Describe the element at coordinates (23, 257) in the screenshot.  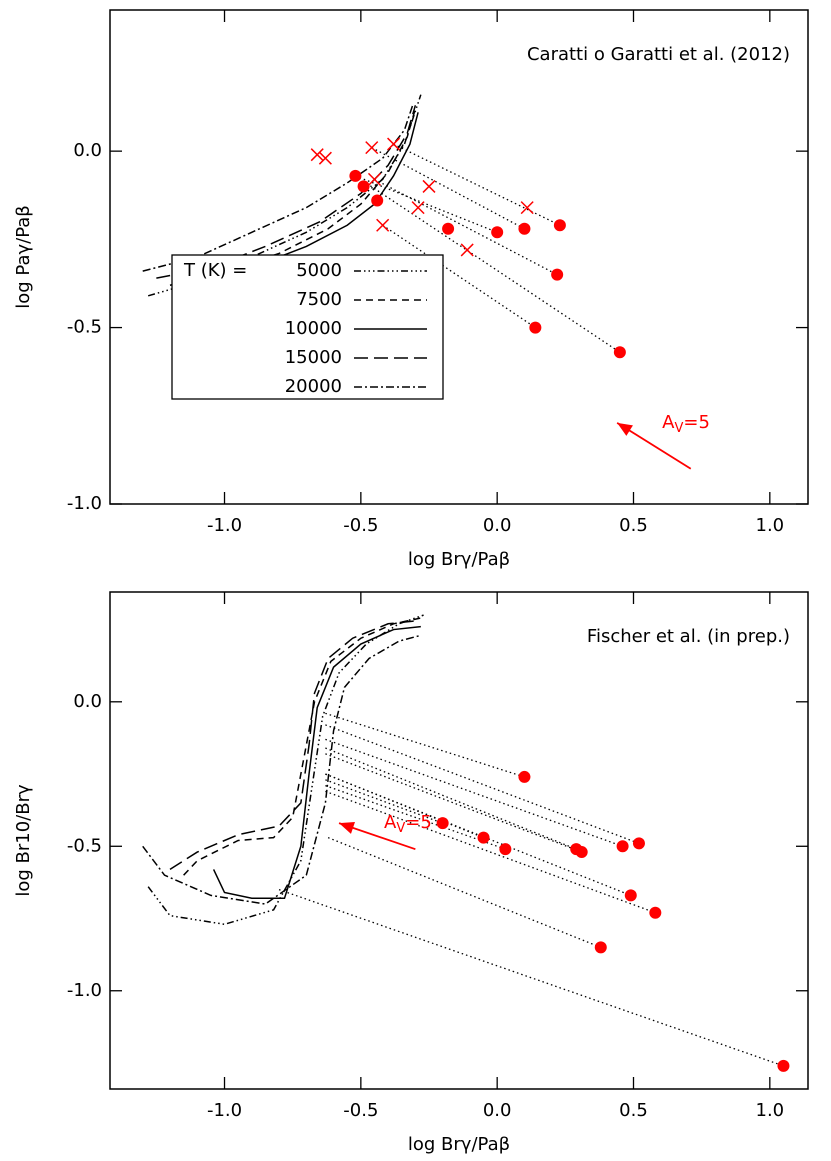
I see `y-axis-label: log Paγ/Paβ` at that location.